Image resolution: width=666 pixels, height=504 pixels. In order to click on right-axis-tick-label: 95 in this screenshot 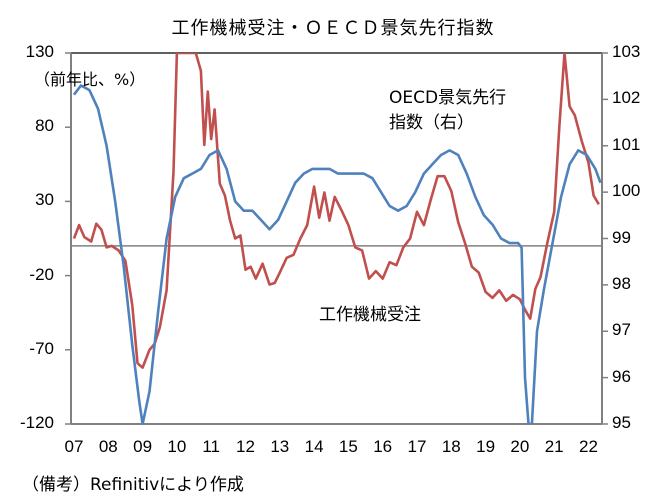, I will do `click(621, 422)`.